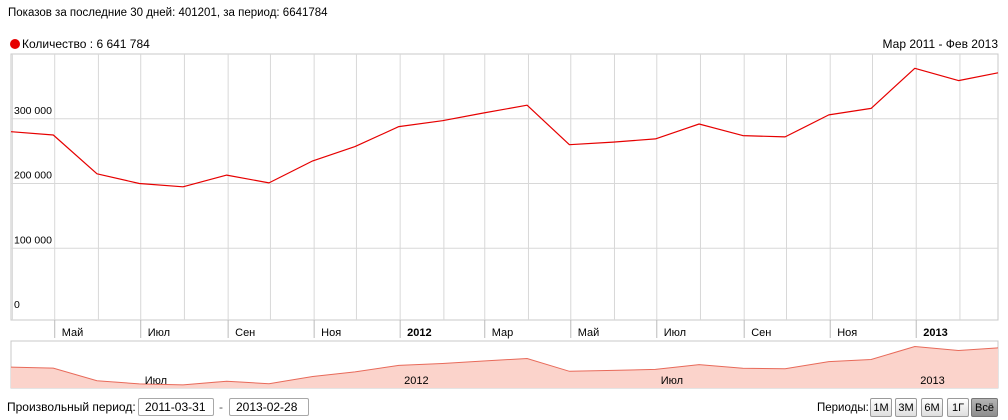  What do you see at coordinates (33, 240) in the screenshot?
I see `y-tick-label: 100 000` at bounding box center [33, 240].